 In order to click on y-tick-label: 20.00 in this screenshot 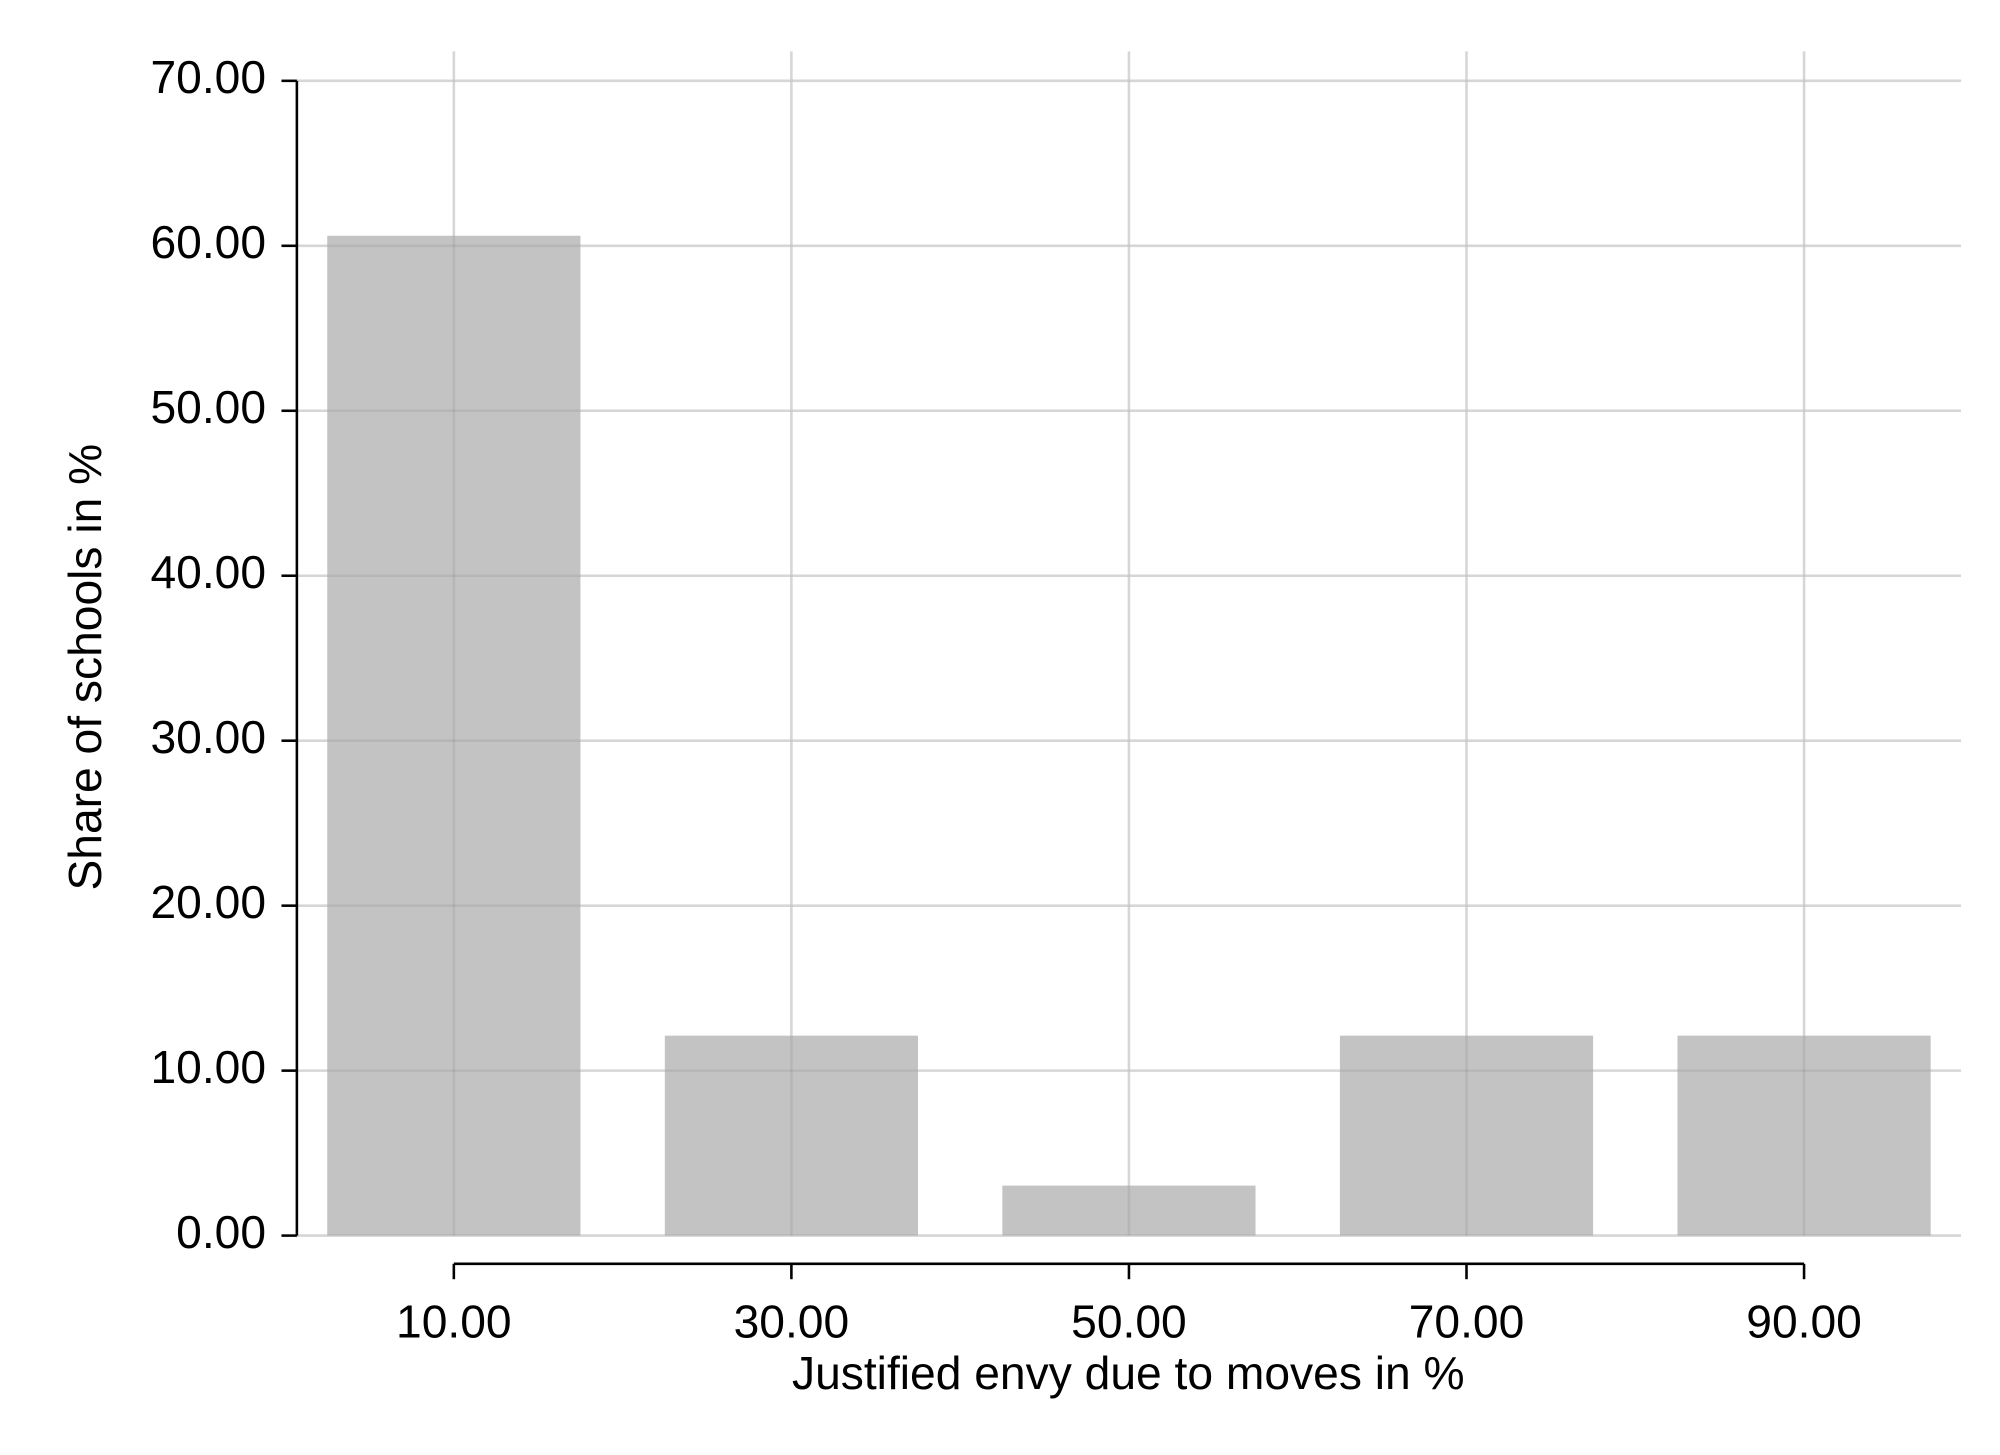, I will do `click(208, 902)`.